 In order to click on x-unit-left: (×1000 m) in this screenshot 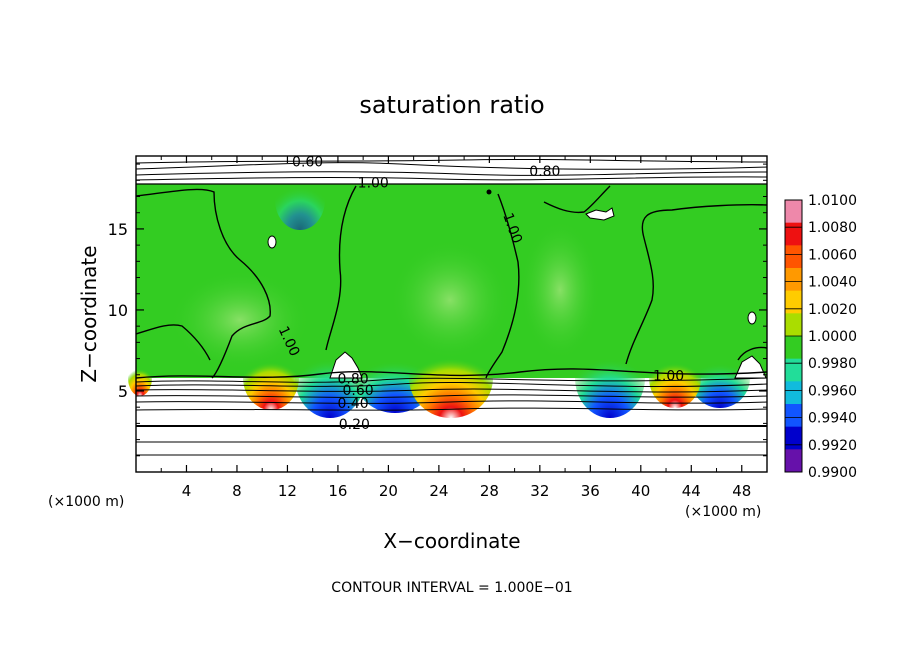, I will do `click(86, 502)`.